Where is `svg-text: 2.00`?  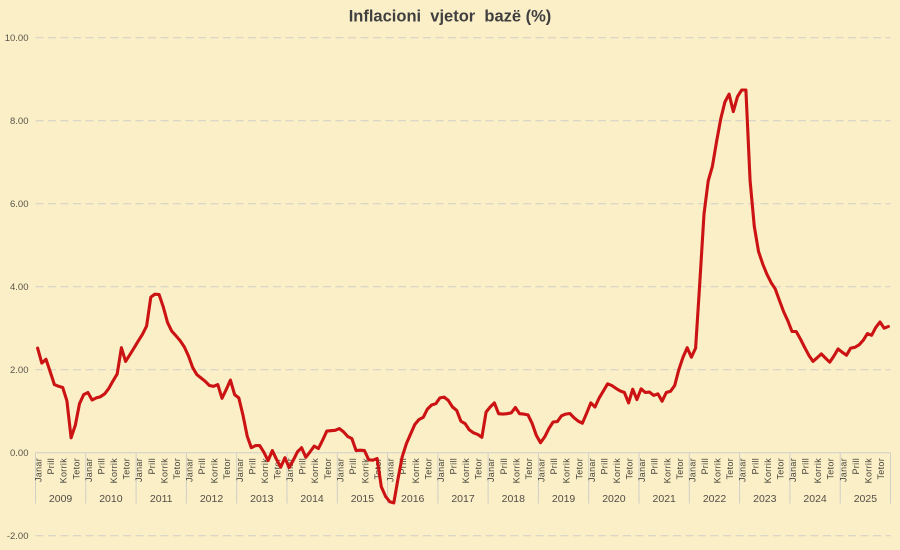 svg-text: 2.00 is located at coordinates (19, 370).